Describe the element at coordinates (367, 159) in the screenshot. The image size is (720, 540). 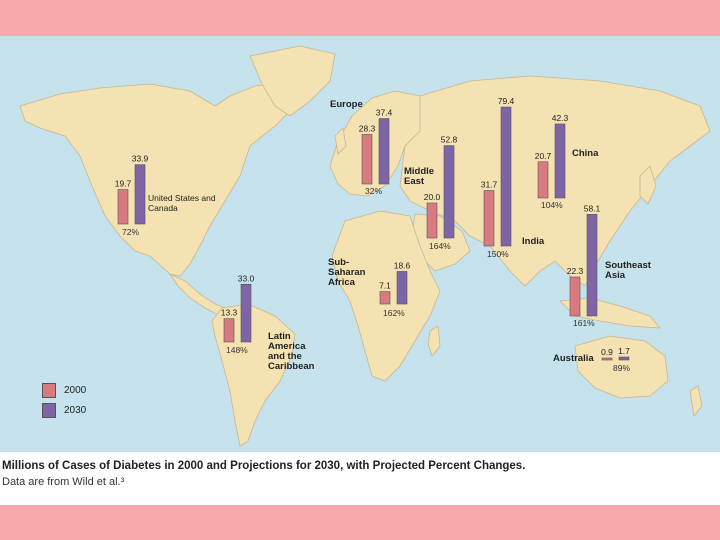
I see `bar-2000-europe` at that location.